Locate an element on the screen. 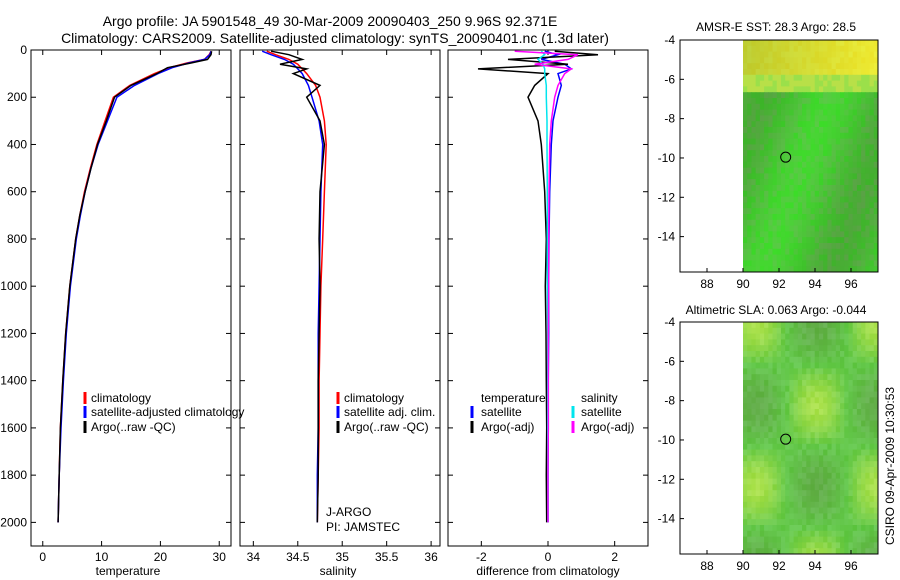 The image size is (900, 580). x-tick-label: 88 is located at coordinates (707, 284).